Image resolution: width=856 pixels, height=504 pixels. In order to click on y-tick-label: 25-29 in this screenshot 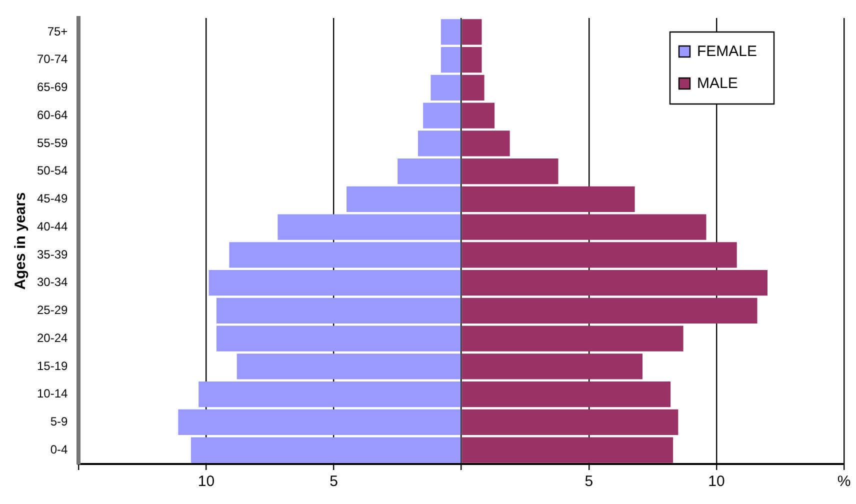, I will do `click(52, 310)`.